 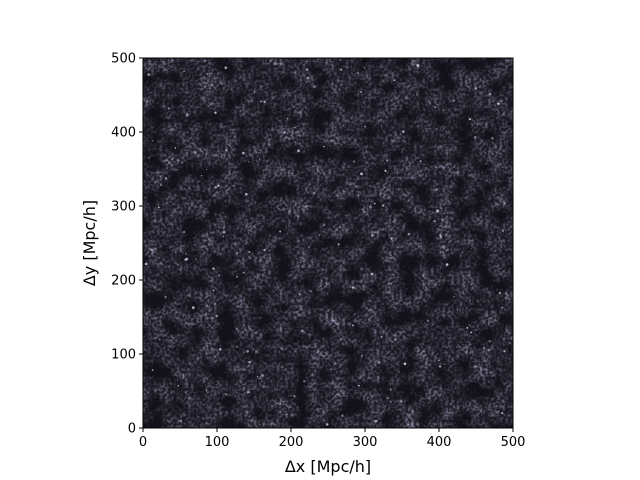 I want to click on y-tick-label: 200, so click(x=123, y=281).